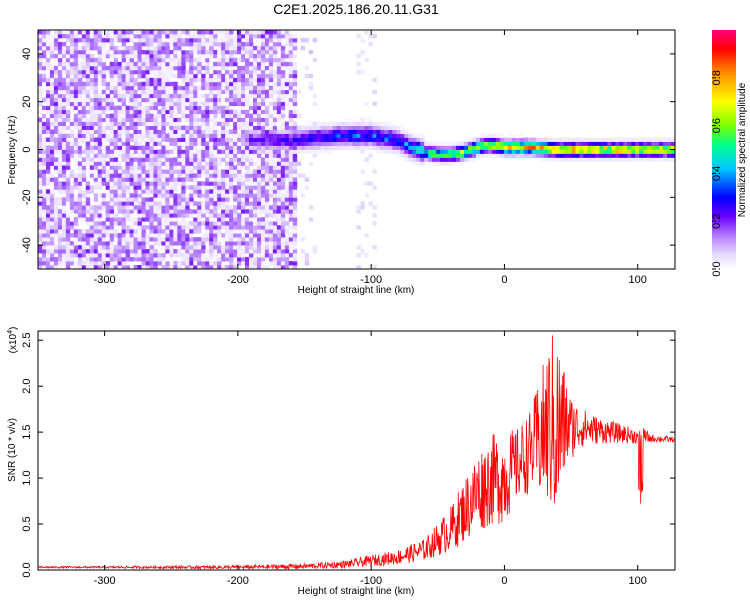 This screenshot has height=600, width=750. What do you see at coordinates (717, 125) in the screenshot?
I see `colorbar-tick-label: 0.6` at bounding box center [717, 125].